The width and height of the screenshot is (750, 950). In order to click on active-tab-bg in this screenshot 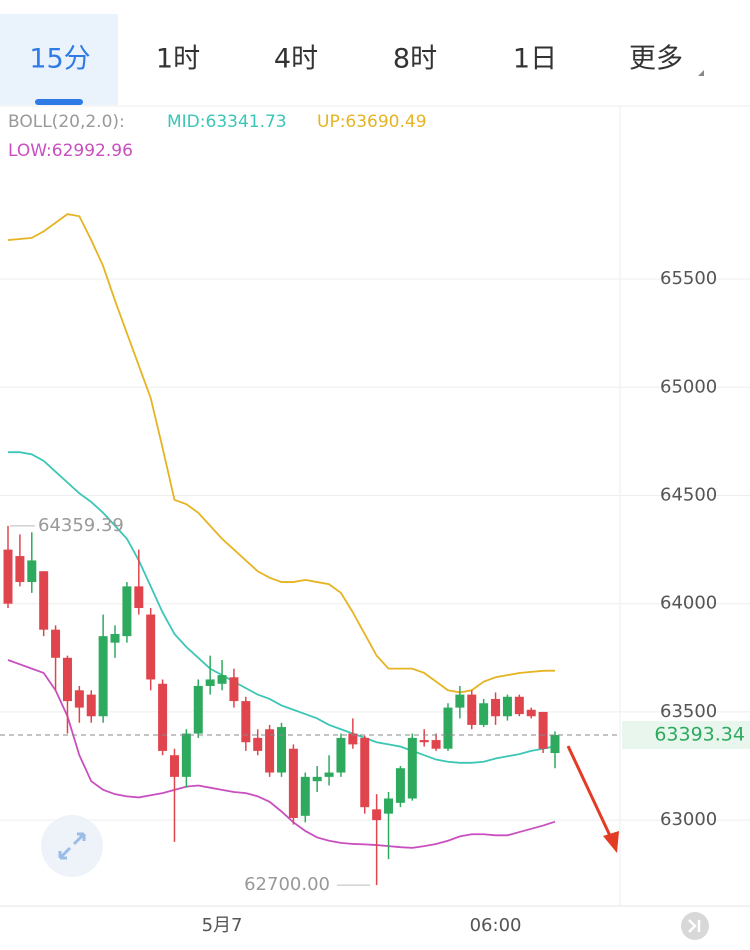, I will do `click(59, 59)`.